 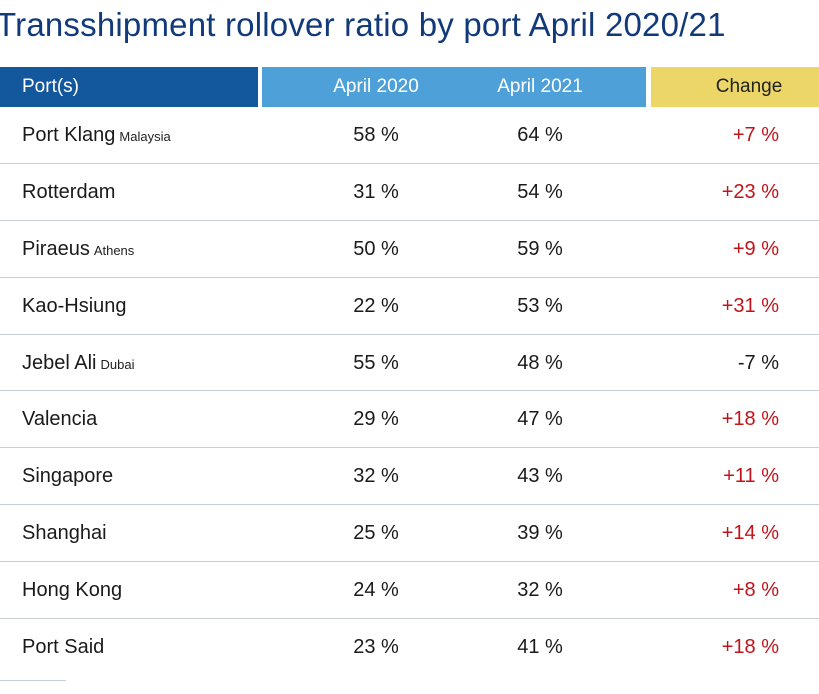 I want to click on table-row: Port Klang Malaysia 58 % 64 % +7 %, so click(x=409, y=135).